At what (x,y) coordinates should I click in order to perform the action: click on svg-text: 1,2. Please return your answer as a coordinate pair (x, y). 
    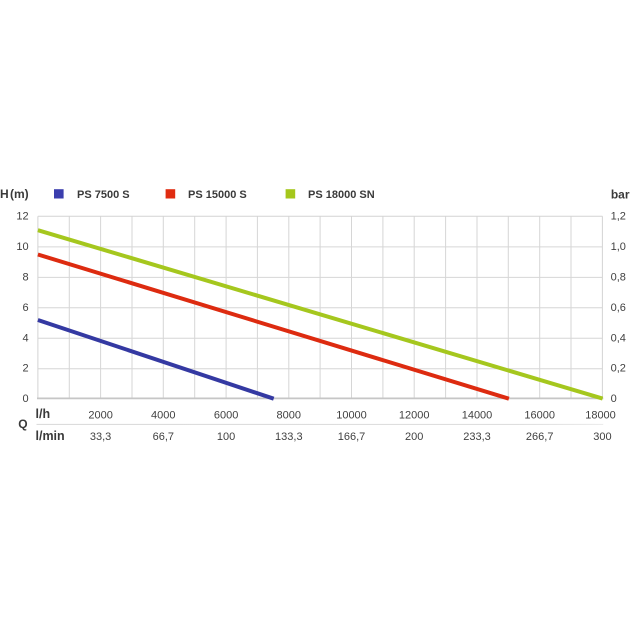
    Looking at the image, I should click on (618, 217).